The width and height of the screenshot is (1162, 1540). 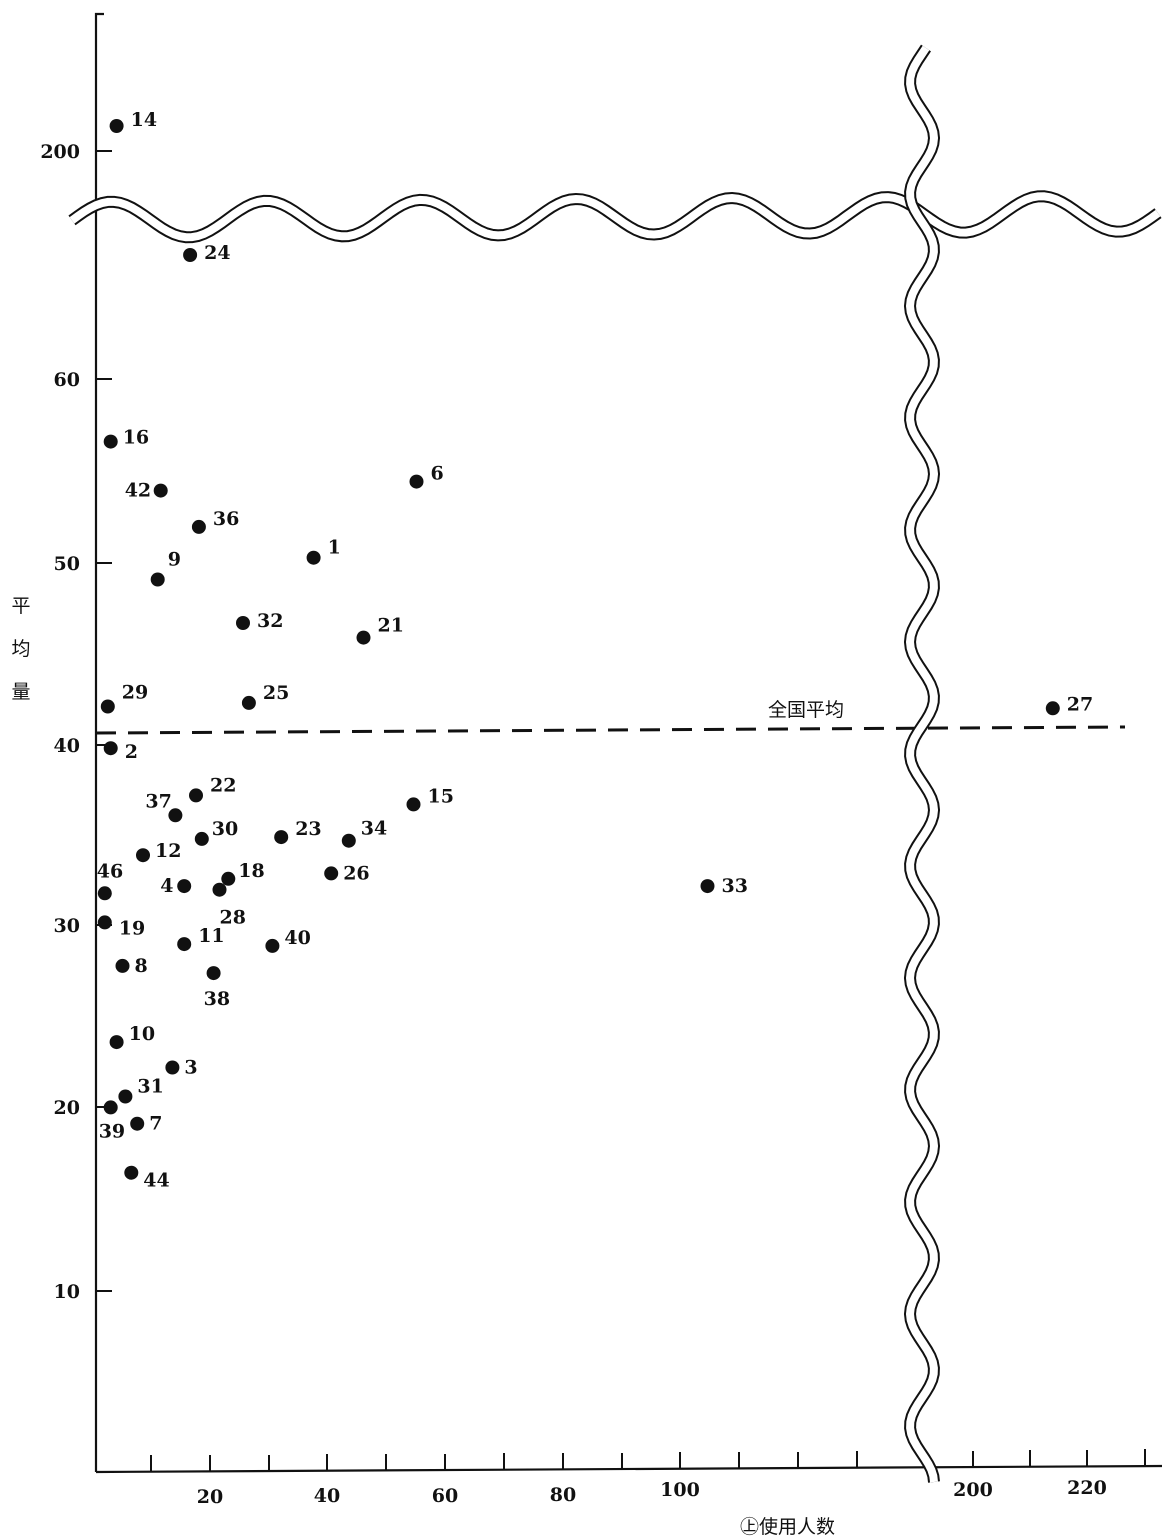 I want to click on data-point-label: 8, so click(x=141, y=966).